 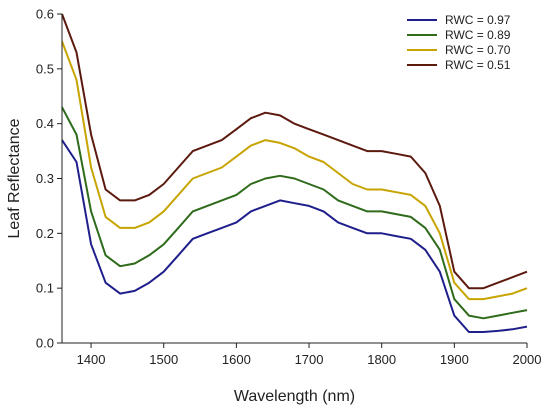 I want to click on legend-label-2: RWC = 0.89, so click(x=478, y=35).